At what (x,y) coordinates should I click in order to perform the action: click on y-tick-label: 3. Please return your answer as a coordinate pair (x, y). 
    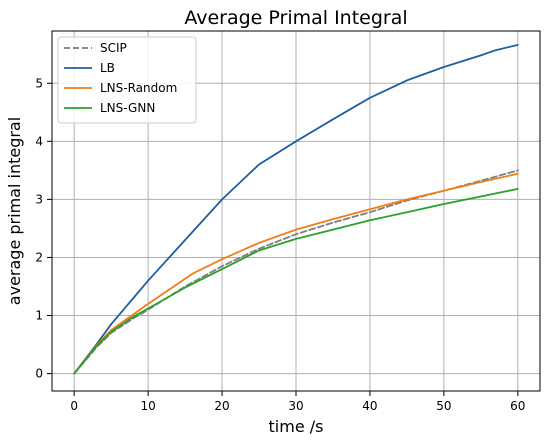
    Looking at the image, I should click on (39, 199).